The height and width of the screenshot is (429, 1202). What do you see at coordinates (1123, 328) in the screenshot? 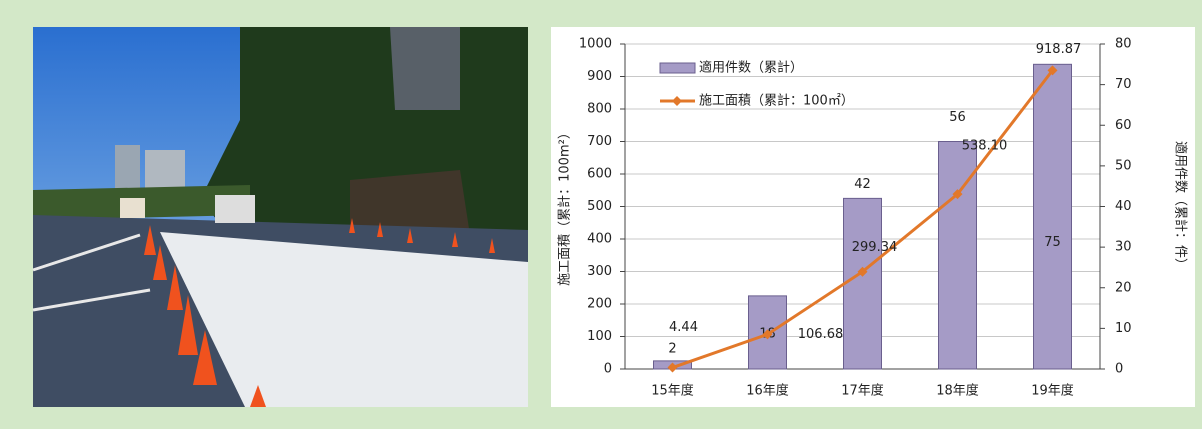
I see `y2-tick-label: 10` at bounding box center [1123, 328].